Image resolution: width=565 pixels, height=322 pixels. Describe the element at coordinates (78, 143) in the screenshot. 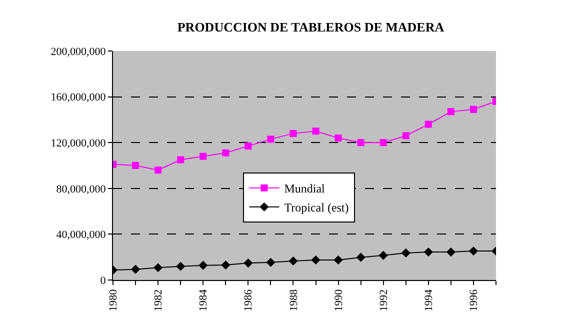

I see `y-tick-label: 120,000,000` at that location.